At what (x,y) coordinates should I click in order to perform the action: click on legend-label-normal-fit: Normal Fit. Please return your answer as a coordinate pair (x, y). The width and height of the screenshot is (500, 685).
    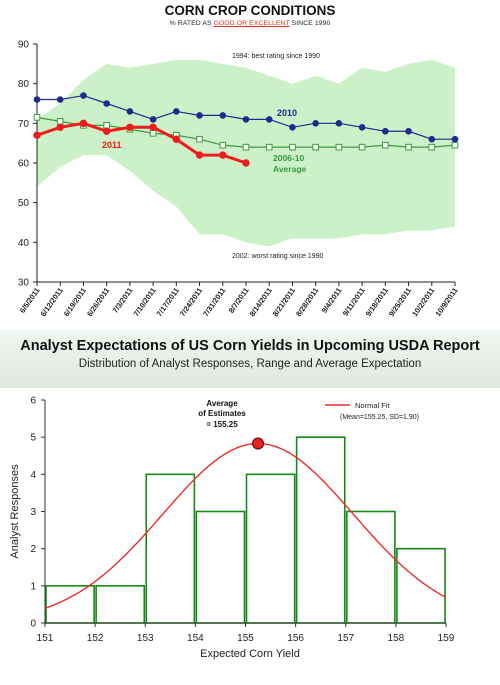
    Looking at the image, I should click on (373, 405).